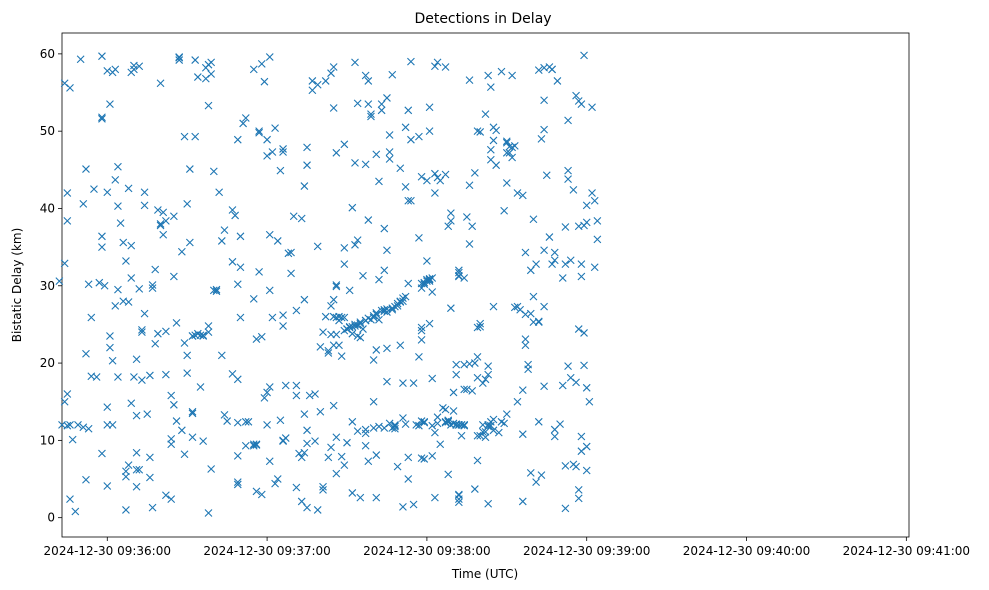 Image resolution: width=989 pixels, height=590 pixels. I want to click on x-tick-label: 2024-12-30 09:37:00, so click(266, 551).